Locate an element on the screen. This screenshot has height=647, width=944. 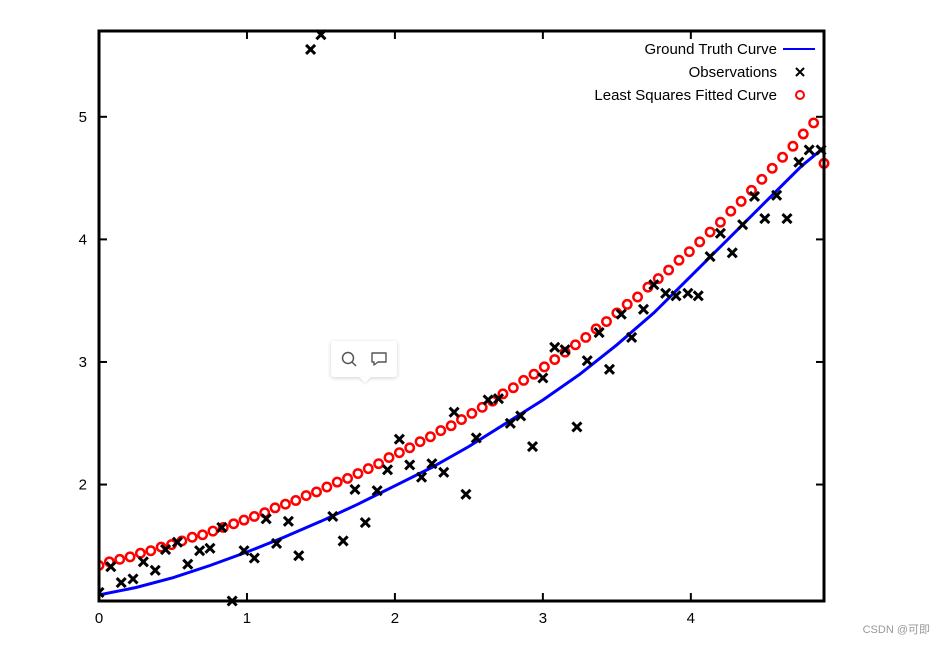
comment-icon is located at coordinates (379, 359).